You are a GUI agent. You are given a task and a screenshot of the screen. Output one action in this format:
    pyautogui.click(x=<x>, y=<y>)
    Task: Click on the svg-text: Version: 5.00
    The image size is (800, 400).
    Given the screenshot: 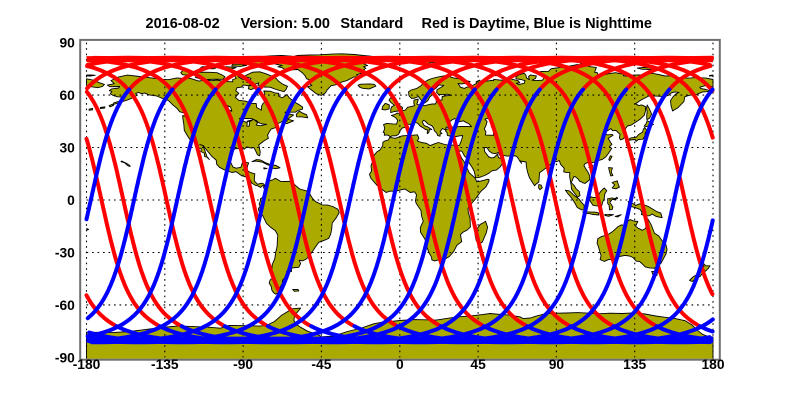 What is the action you would take?
    pyautogui.click(x=285, y=24)
    